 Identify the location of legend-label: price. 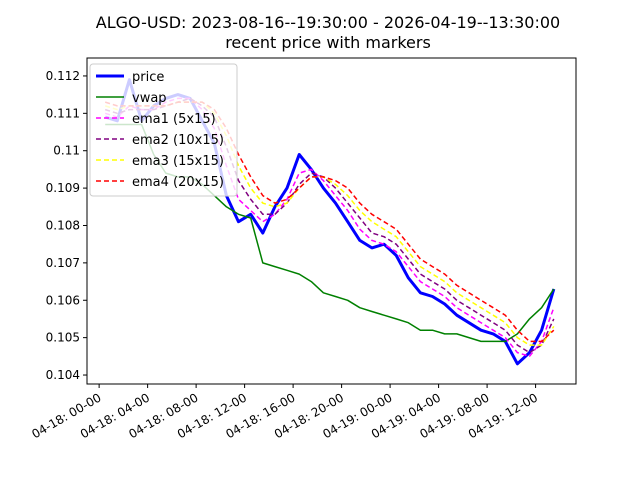
(148, 77).